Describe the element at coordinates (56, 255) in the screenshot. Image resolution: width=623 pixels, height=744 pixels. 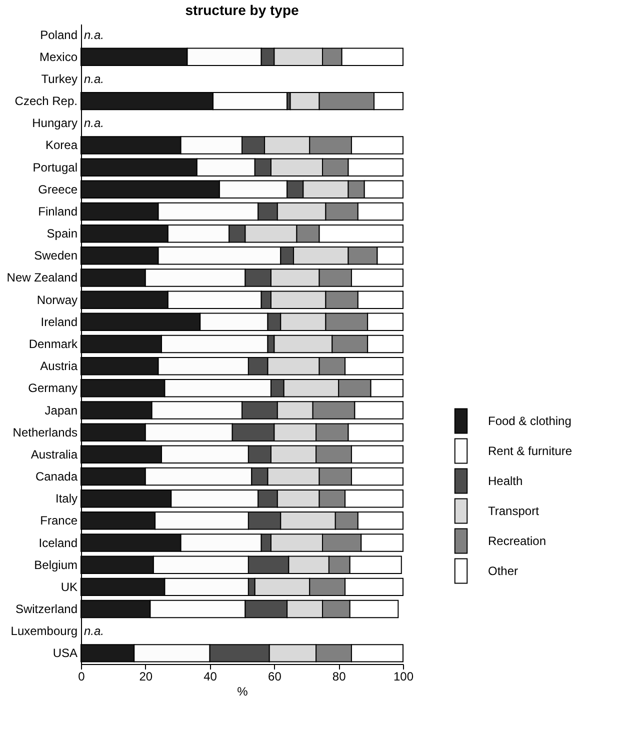
I see `y-tick-label: Sweden` at that location.